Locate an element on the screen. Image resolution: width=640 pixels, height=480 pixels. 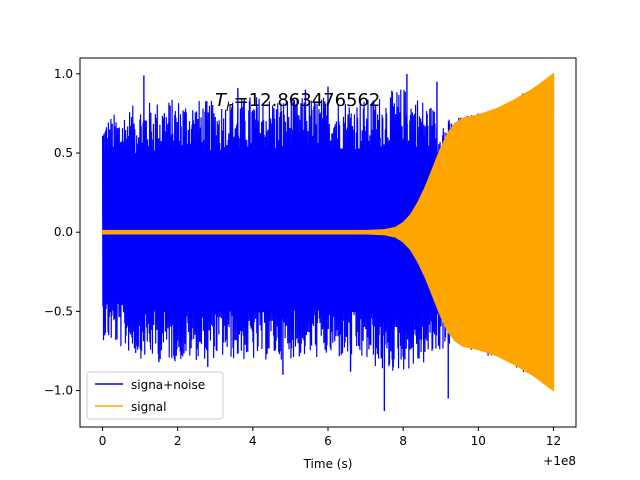
x-tick-label: 2 is located at coordinates (178, 441).